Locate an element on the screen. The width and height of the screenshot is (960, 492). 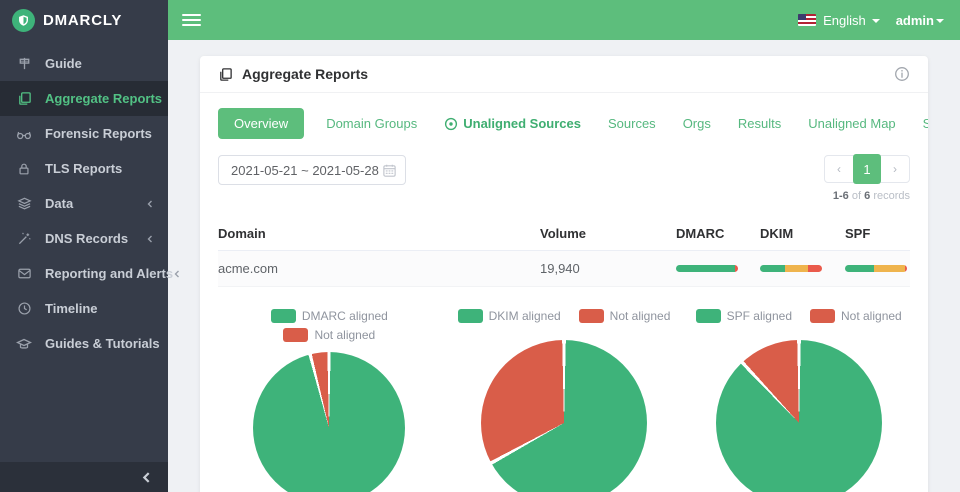
tab-domain-groups: Domain Groups is located at coordinates (372, 123).